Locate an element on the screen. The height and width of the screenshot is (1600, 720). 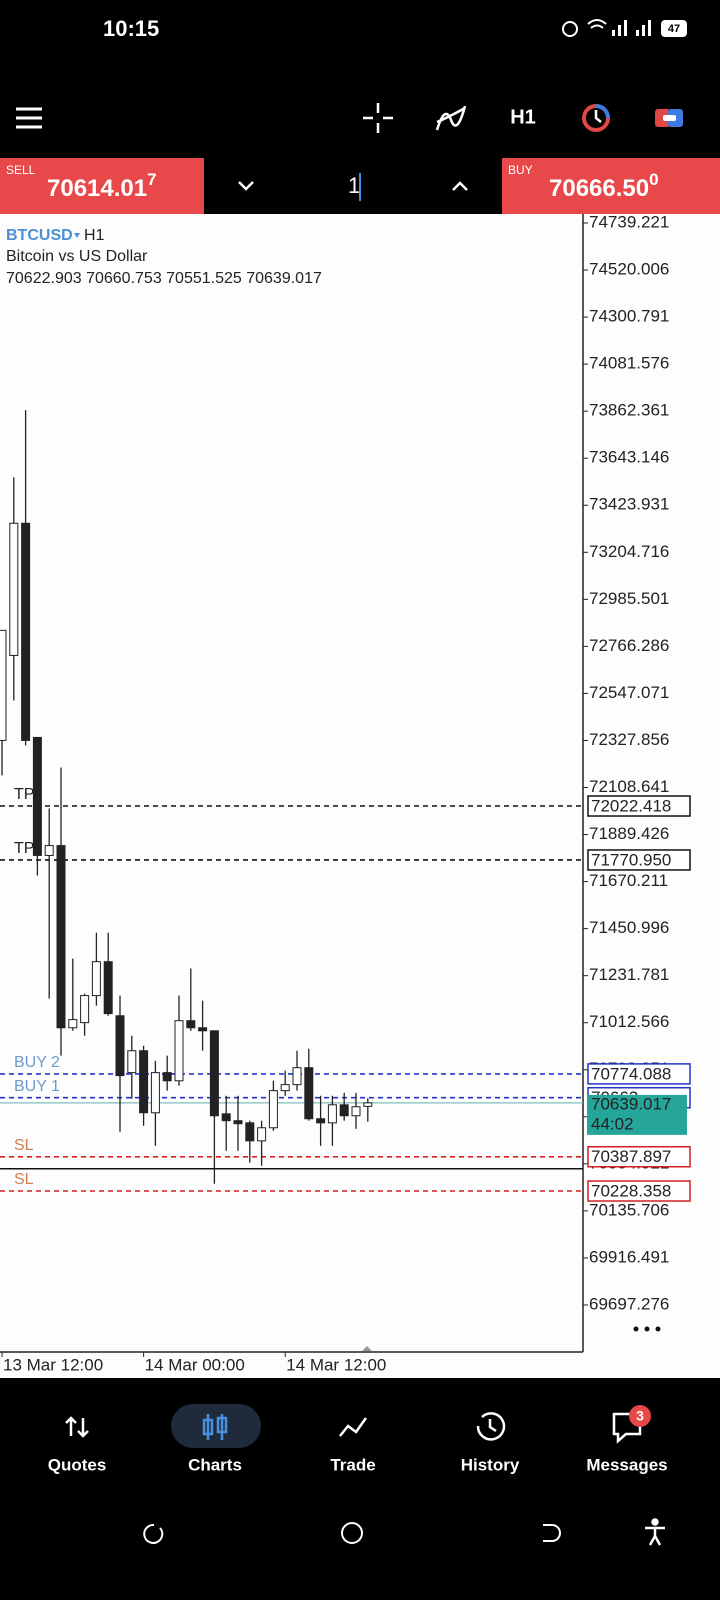
volume-input: 1 is located at coordinates (354, 185).